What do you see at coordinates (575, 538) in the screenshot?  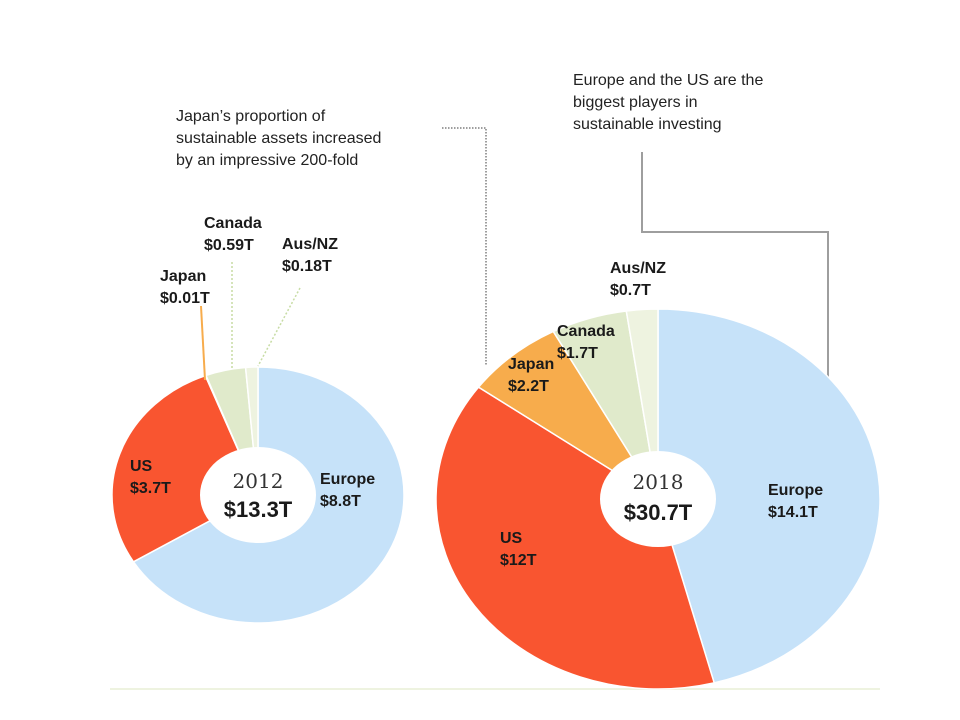 I see `slice-2018-us` at bounding box center [575, 538].